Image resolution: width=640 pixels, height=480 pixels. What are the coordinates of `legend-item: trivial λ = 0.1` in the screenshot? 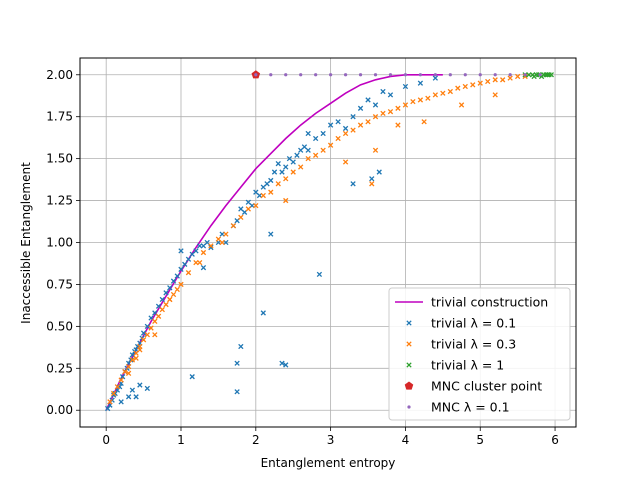 It's located at (461, 323).